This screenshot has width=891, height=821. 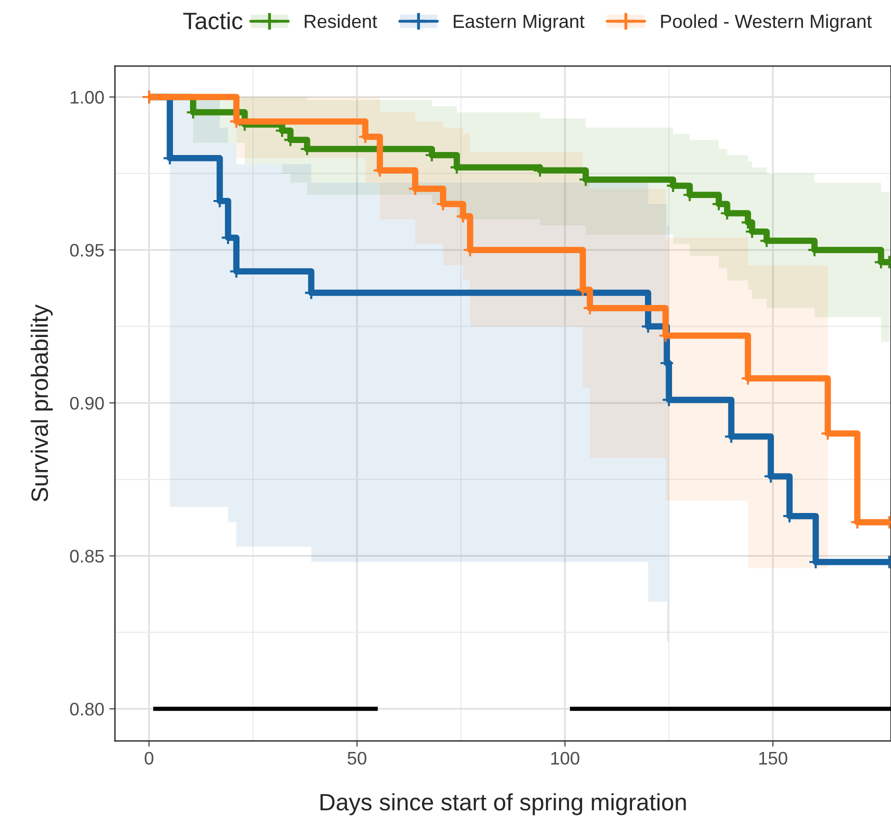 I want to click on y-tick-label: 0.90, so click(x=87, y=403).